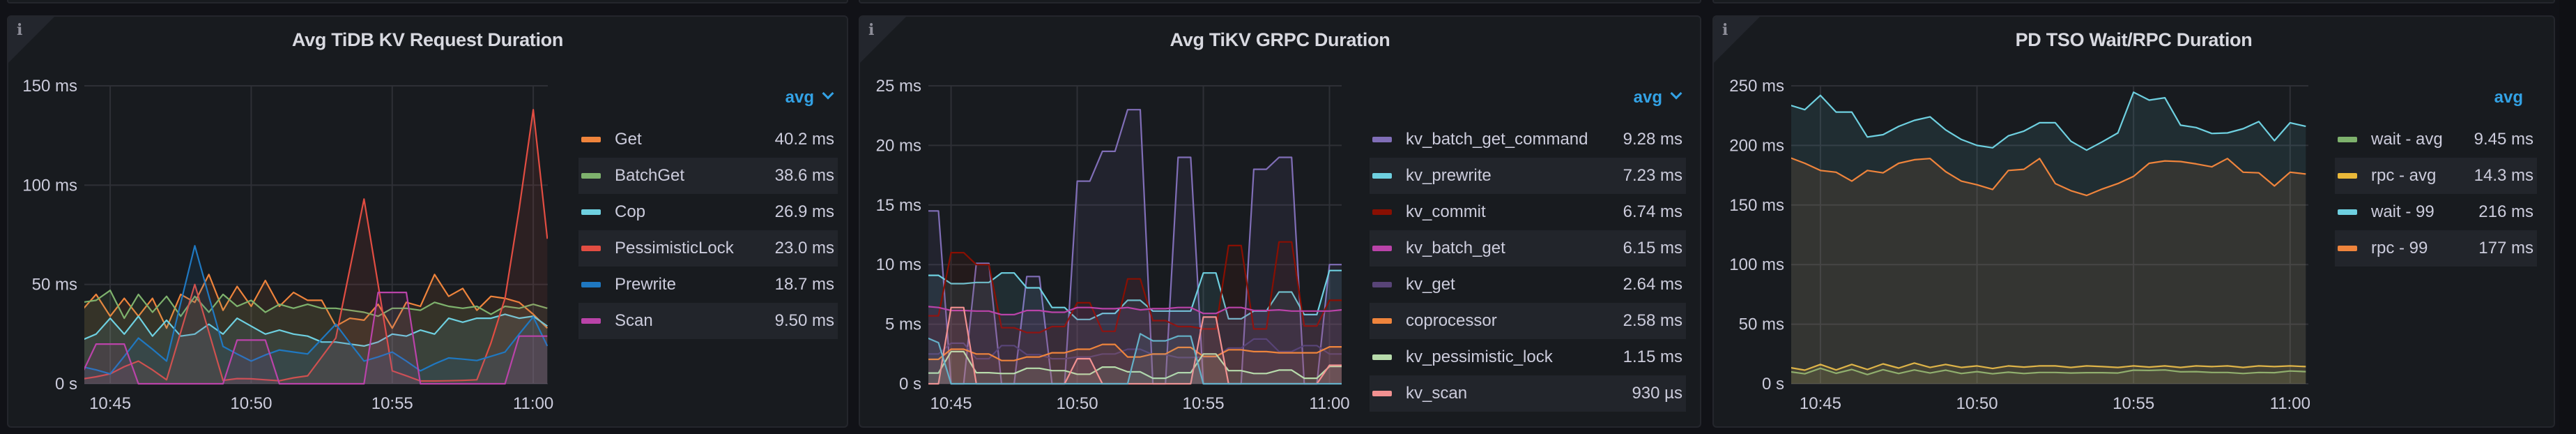 The image size is (2576, 434). What do you see at coordinates (804, 248) in the screenshot?
I see `legend-avg-value: 23.0 ms` at bounding box center [804, 248].